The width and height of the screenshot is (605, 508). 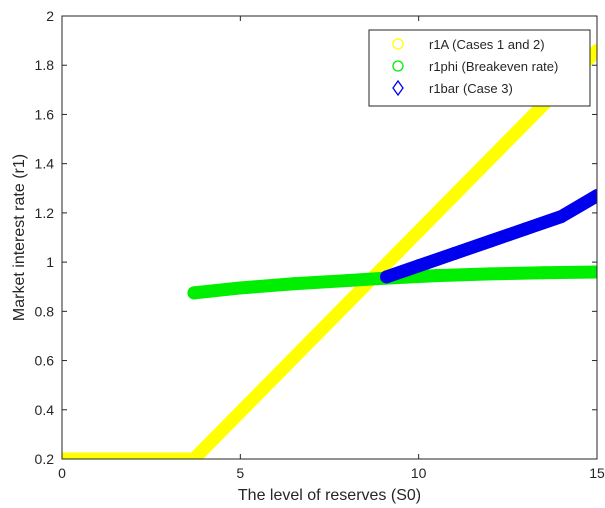 What do you see at coordinates (240, 473) in the screenshot?
I see `x-tick-label: 5` at bounding box center [240, 473].